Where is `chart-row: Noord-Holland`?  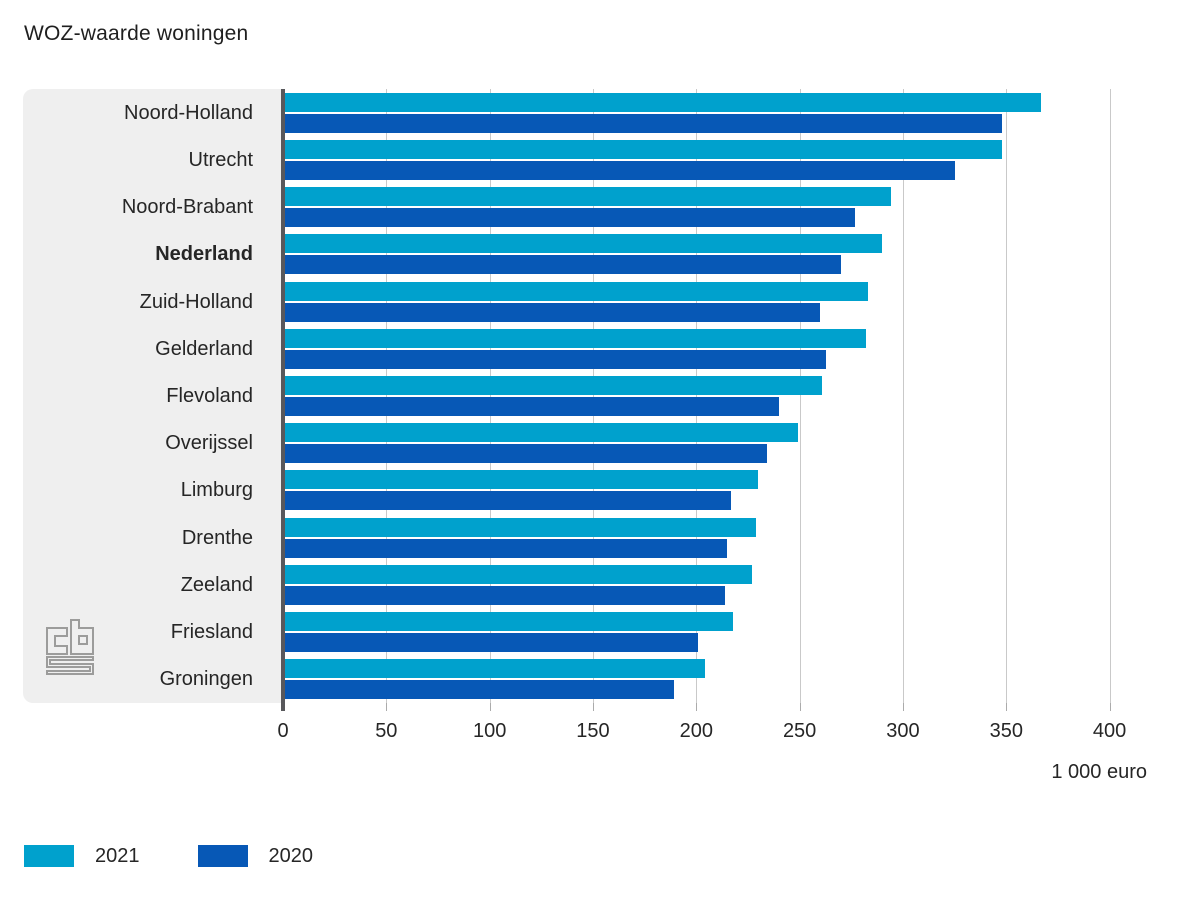
chart-row: Noord-Holland is located at coordinates (600, 112).